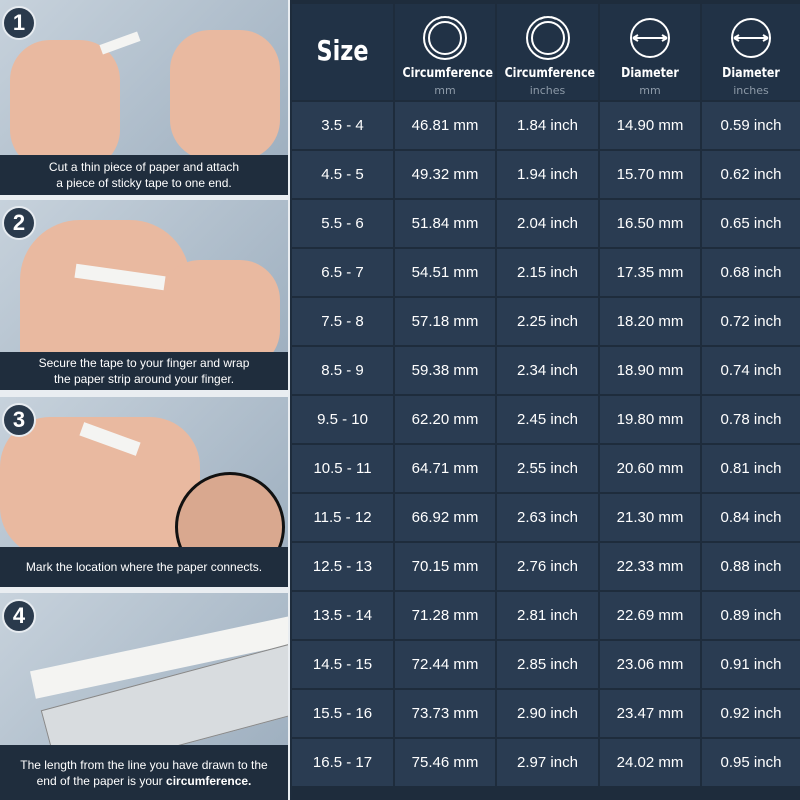 The image size is (800, 800). I want to click on measurement-cell: 0.95 inch, so click(751, 762).